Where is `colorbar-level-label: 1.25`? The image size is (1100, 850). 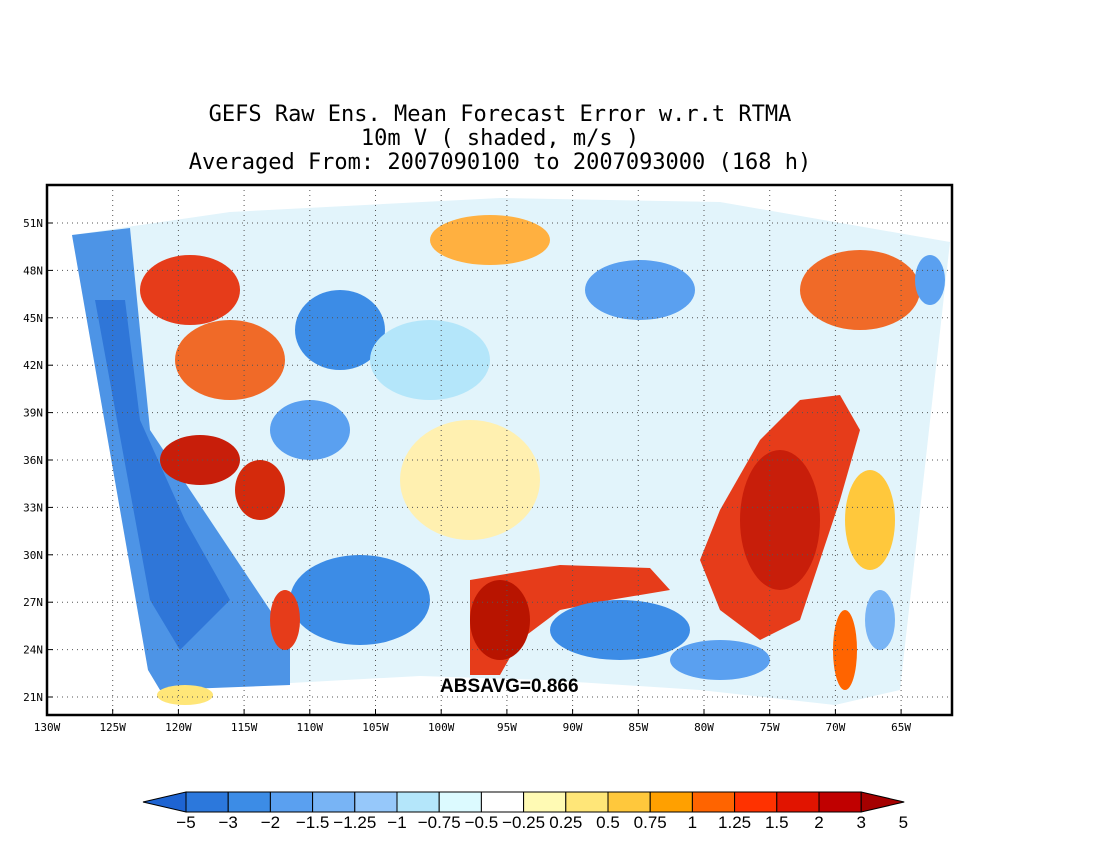
colorbar-level-label: 1.25 is located at coordinates (734, 822).